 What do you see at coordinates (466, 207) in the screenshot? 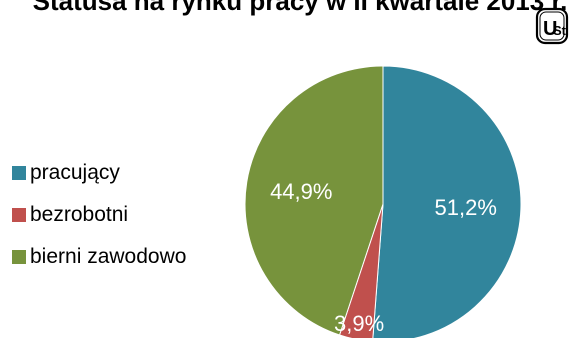
I see `data-label-0: 51,2%` at bounding box center [466, 207].